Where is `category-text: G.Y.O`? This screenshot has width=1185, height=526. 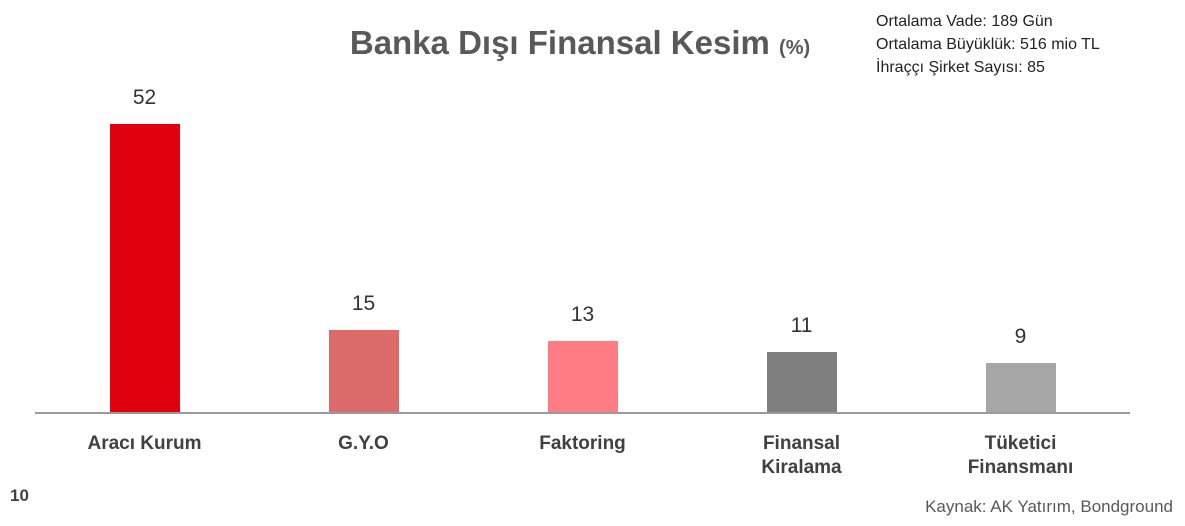 category-text: G.Y.O is located at coordinates (363, 443).